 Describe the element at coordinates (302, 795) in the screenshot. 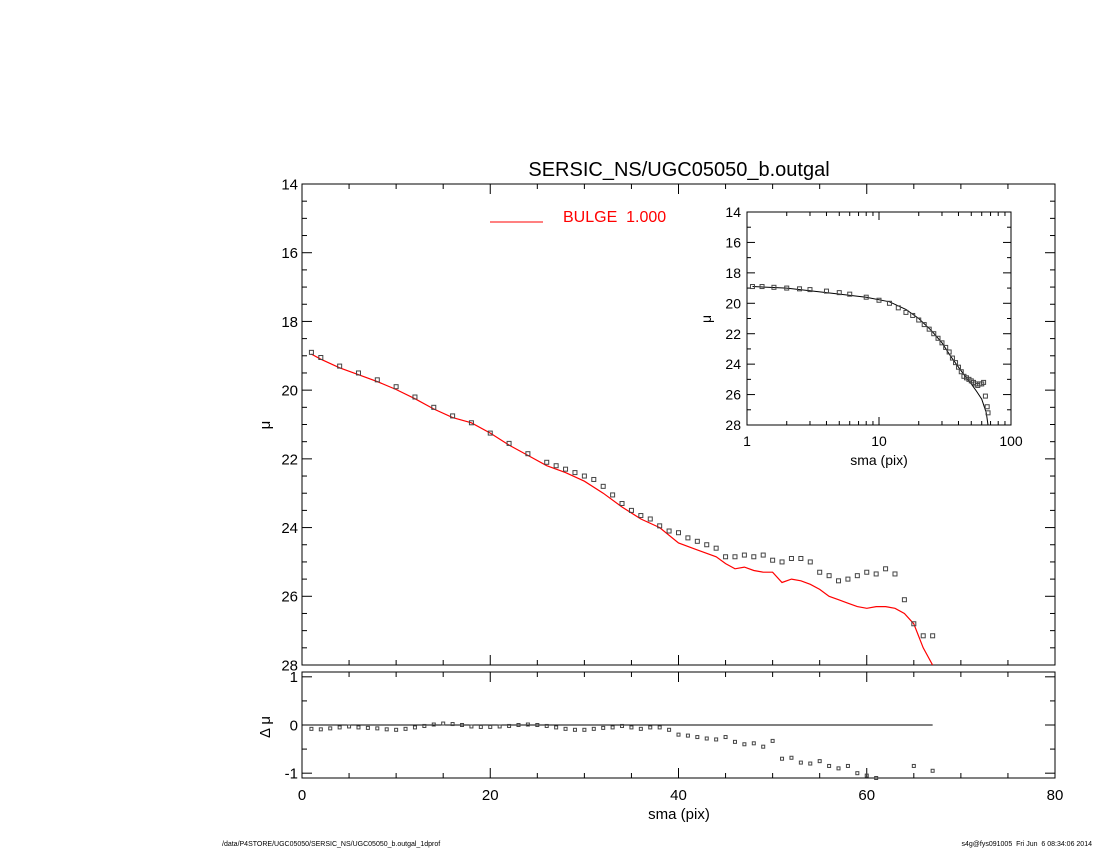

I see `residual-x-tick-label: 0` at that location.